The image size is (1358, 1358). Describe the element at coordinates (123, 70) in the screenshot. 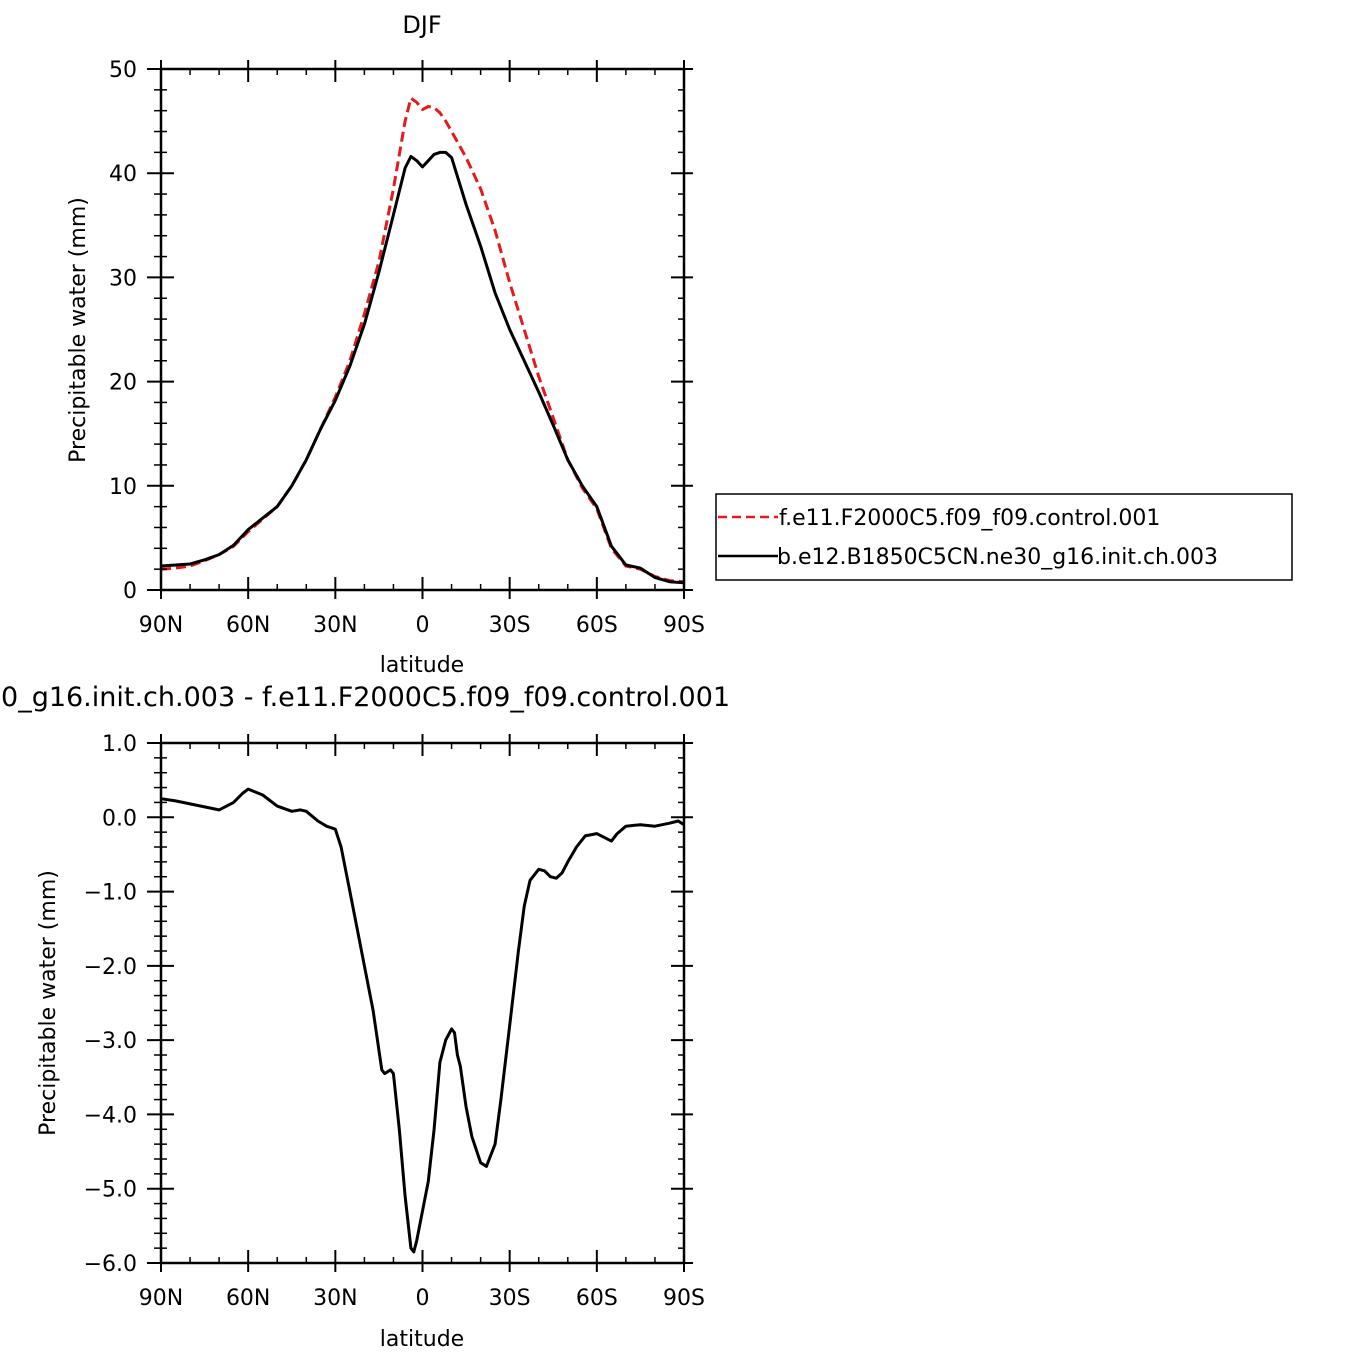

I see `top-y-tick-label: 50` at that location.